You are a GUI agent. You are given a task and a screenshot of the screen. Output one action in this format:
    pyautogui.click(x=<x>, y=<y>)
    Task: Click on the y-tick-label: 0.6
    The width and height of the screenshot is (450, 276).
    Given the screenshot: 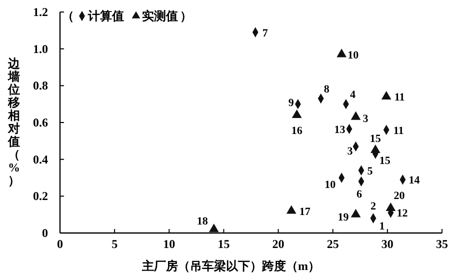 What is the action you would take?
    pyautogui.click(x=40, y=123)
    